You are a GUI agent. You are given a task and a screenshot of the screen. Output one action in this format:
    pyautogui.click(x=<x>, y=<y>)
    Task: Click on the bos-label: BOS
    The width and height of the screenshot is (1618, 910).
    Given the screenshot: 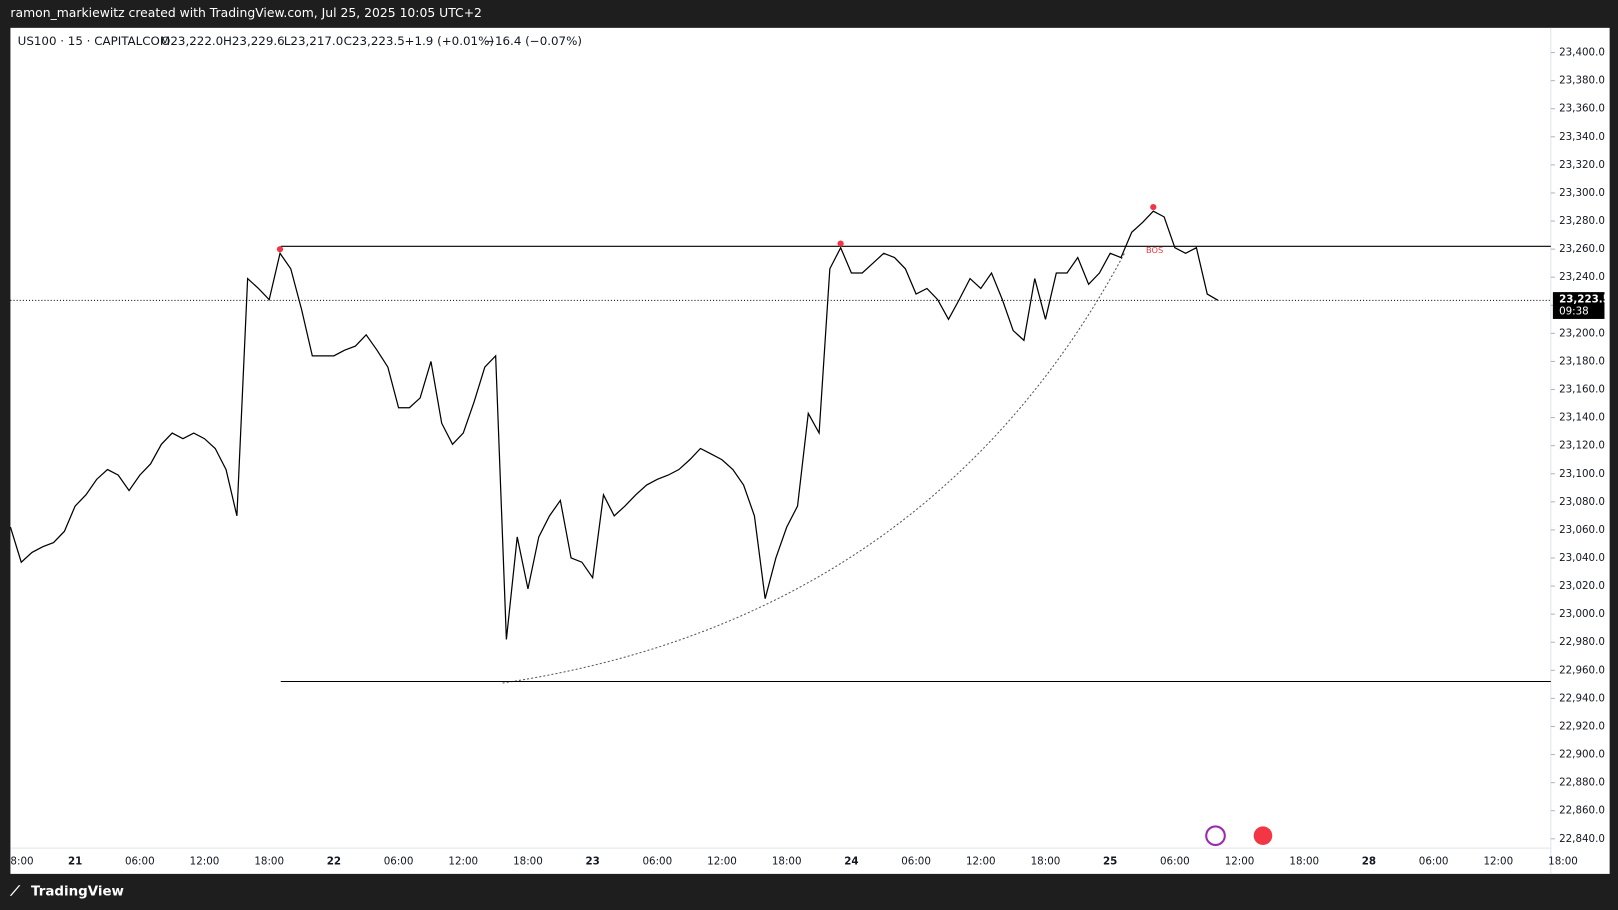 What is the action you would take?
    pyautogui.click(x=1154, y=250)
    